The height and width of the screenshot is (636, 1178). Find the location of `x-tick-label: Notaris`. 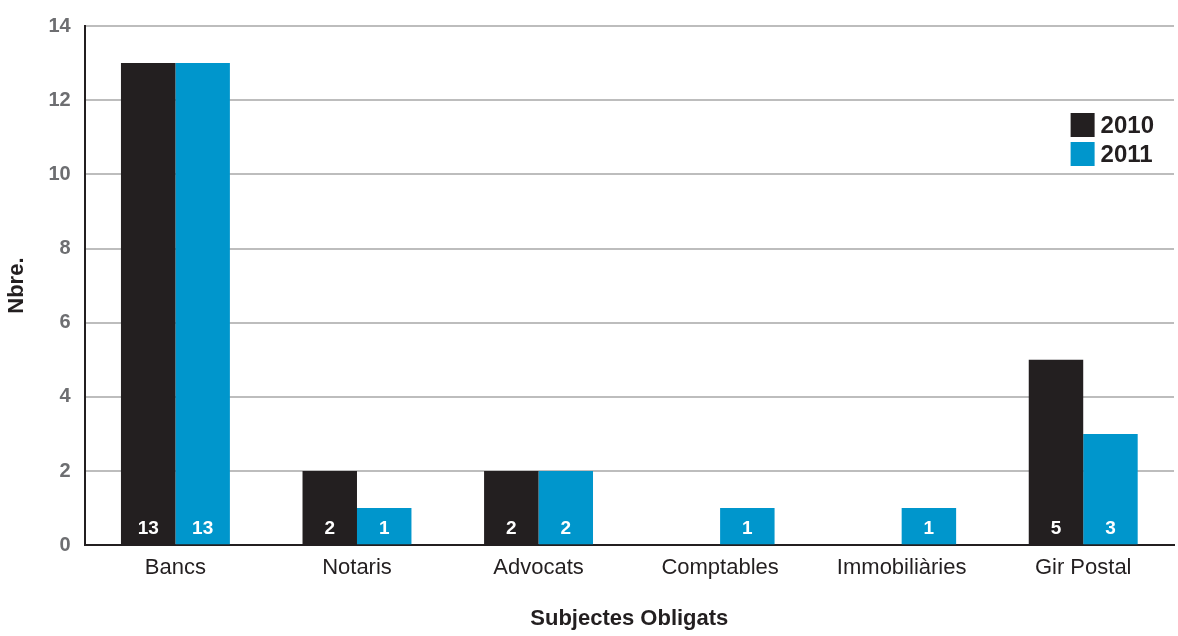

x-tick-label: Notaris is located at coordinates (357, 567).